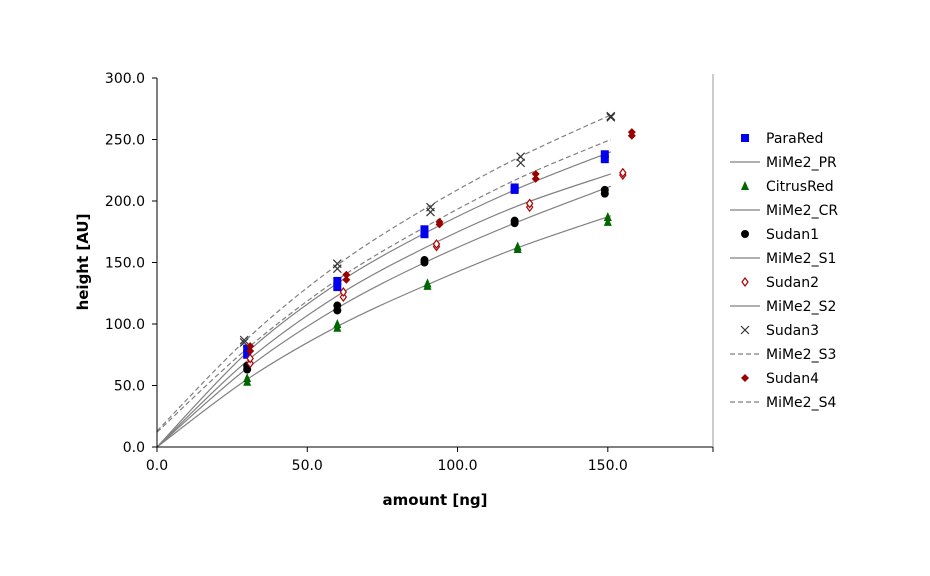  What do you see at coordinates (457, 466) in the screenshot?
I see `x-tick-label: 100.0` at bounding box center [457, 466].